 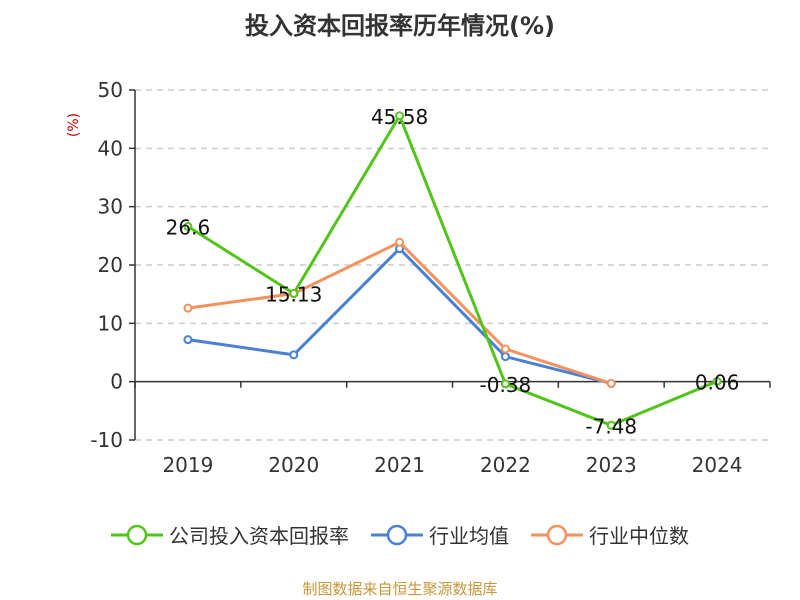 I want to click on chart-legend: 公司投入资本回报率 行业均值 行业中位数, so click(x=400, y=534).